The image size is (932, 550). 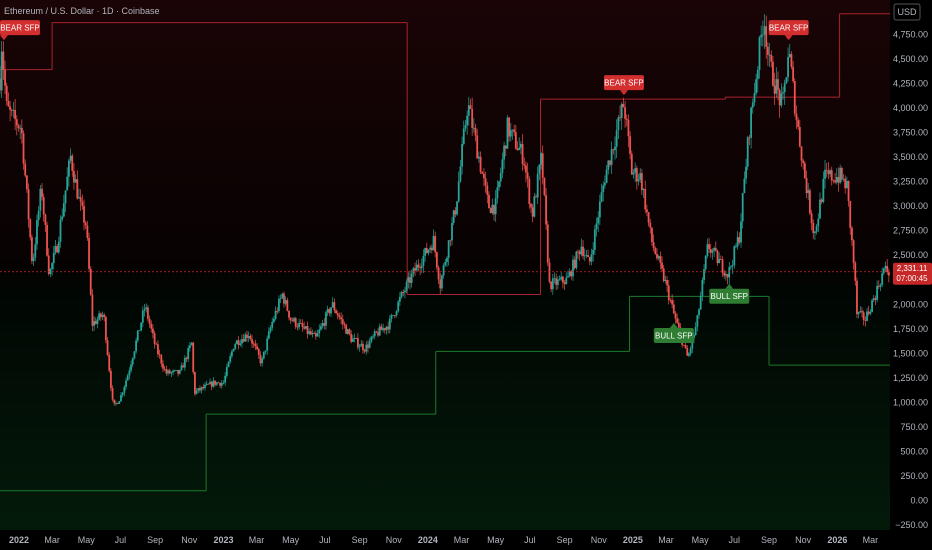 I want to click on price-tick-label: 1,750.00, so click(x=910, y=329).